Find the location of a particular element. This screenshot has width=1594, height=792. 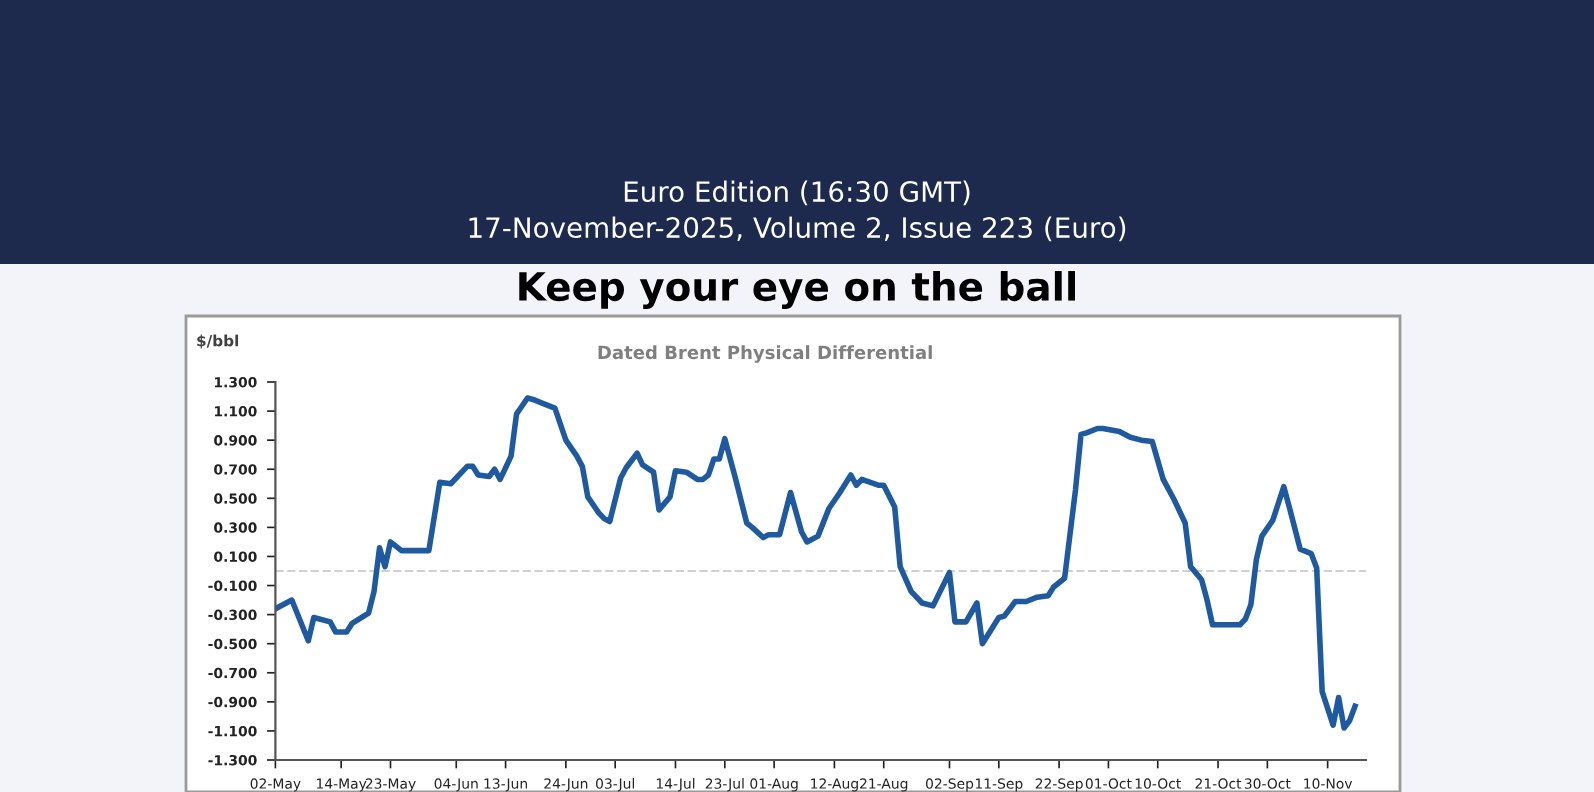

text: Euro Edition (16:30 GMT) is located at coordinates (797, 193).